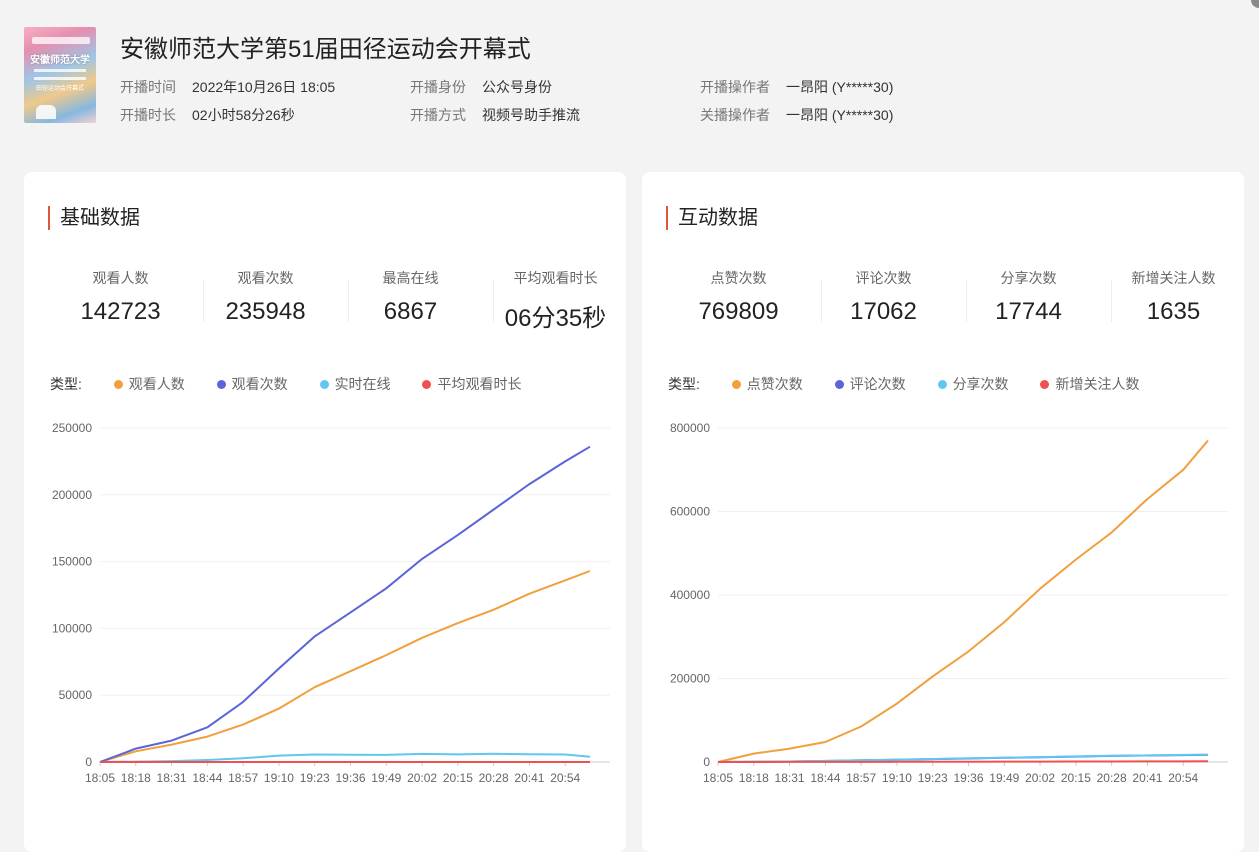 The width and height of the screenshot is (1259, 852). I want to click on legend-item-label: 点赞次数, so click(774, 384).